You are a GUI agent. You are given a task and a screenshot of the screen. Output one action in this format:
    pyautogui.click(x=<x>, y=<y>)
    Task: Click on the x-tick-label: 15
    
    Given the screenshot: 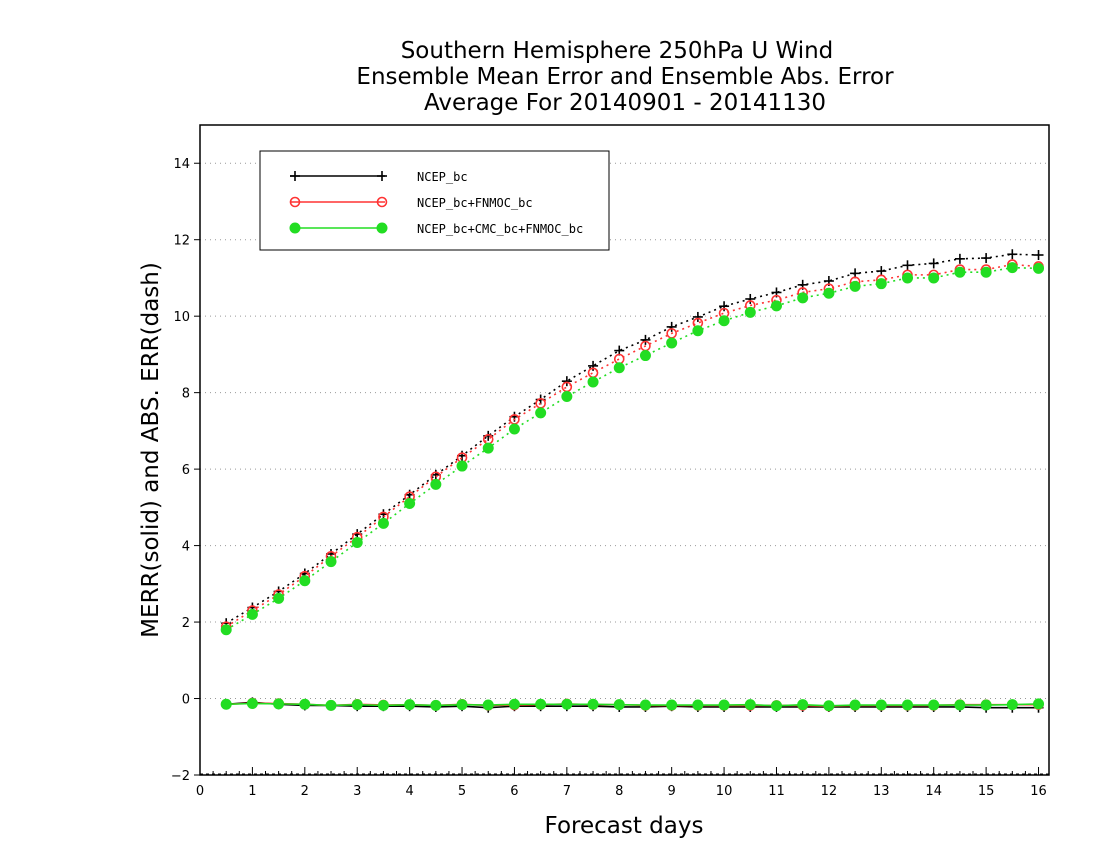 What is the action you would take?
    pyautogui.click(x=986, y=791)
    